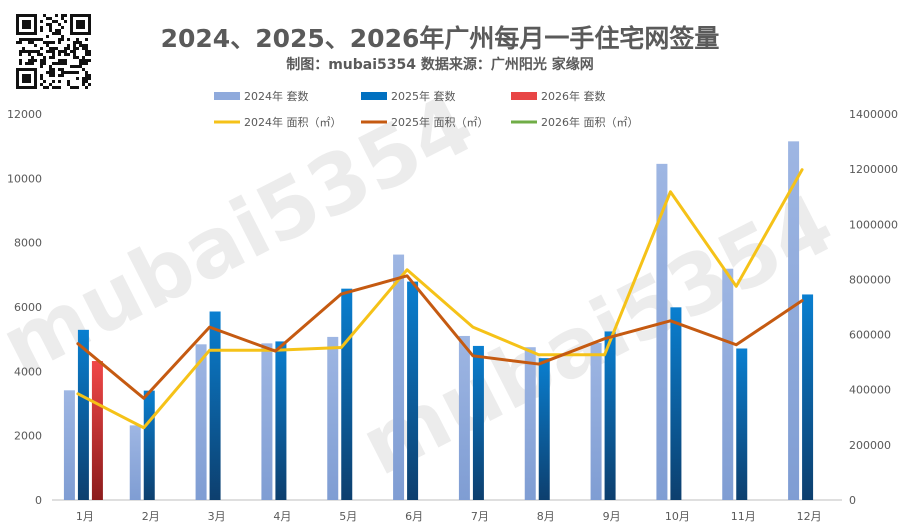  Describe the element at coordinates (440, 64) in the screenshot. I see `chart-subtitle: 制图：mubai5354 数据来源：广州阳光 家缘网` at that location.